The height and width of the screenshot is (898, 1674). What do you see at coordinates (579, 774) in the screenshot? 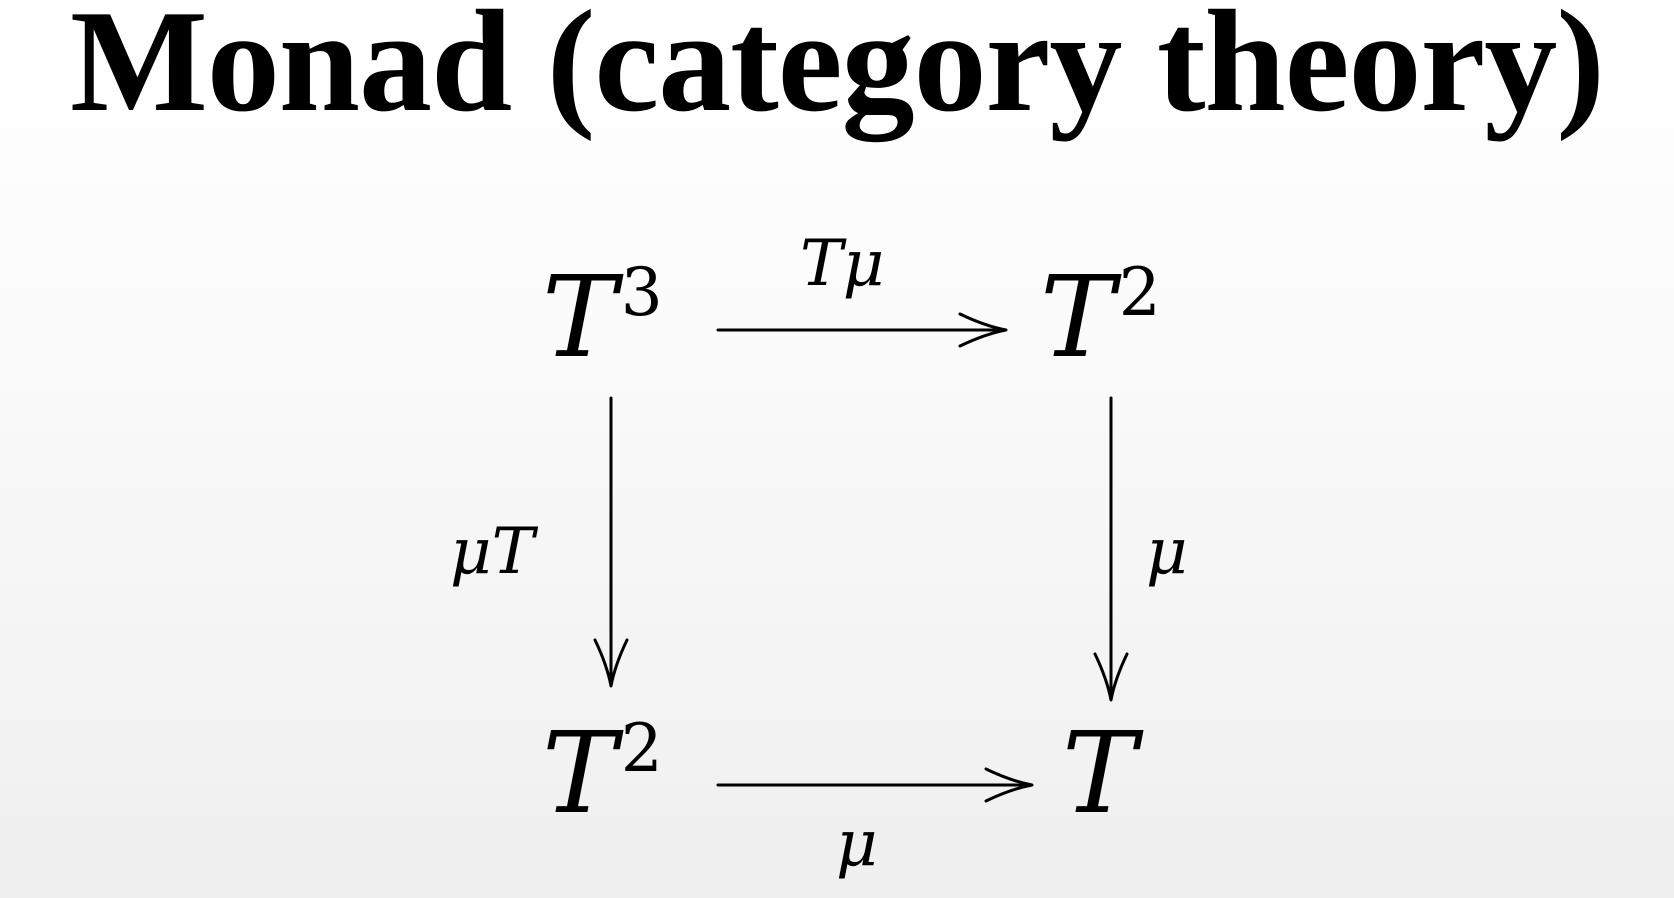
I see `object-t-squared-bottom-base: T` at bounding box center [579, 774].